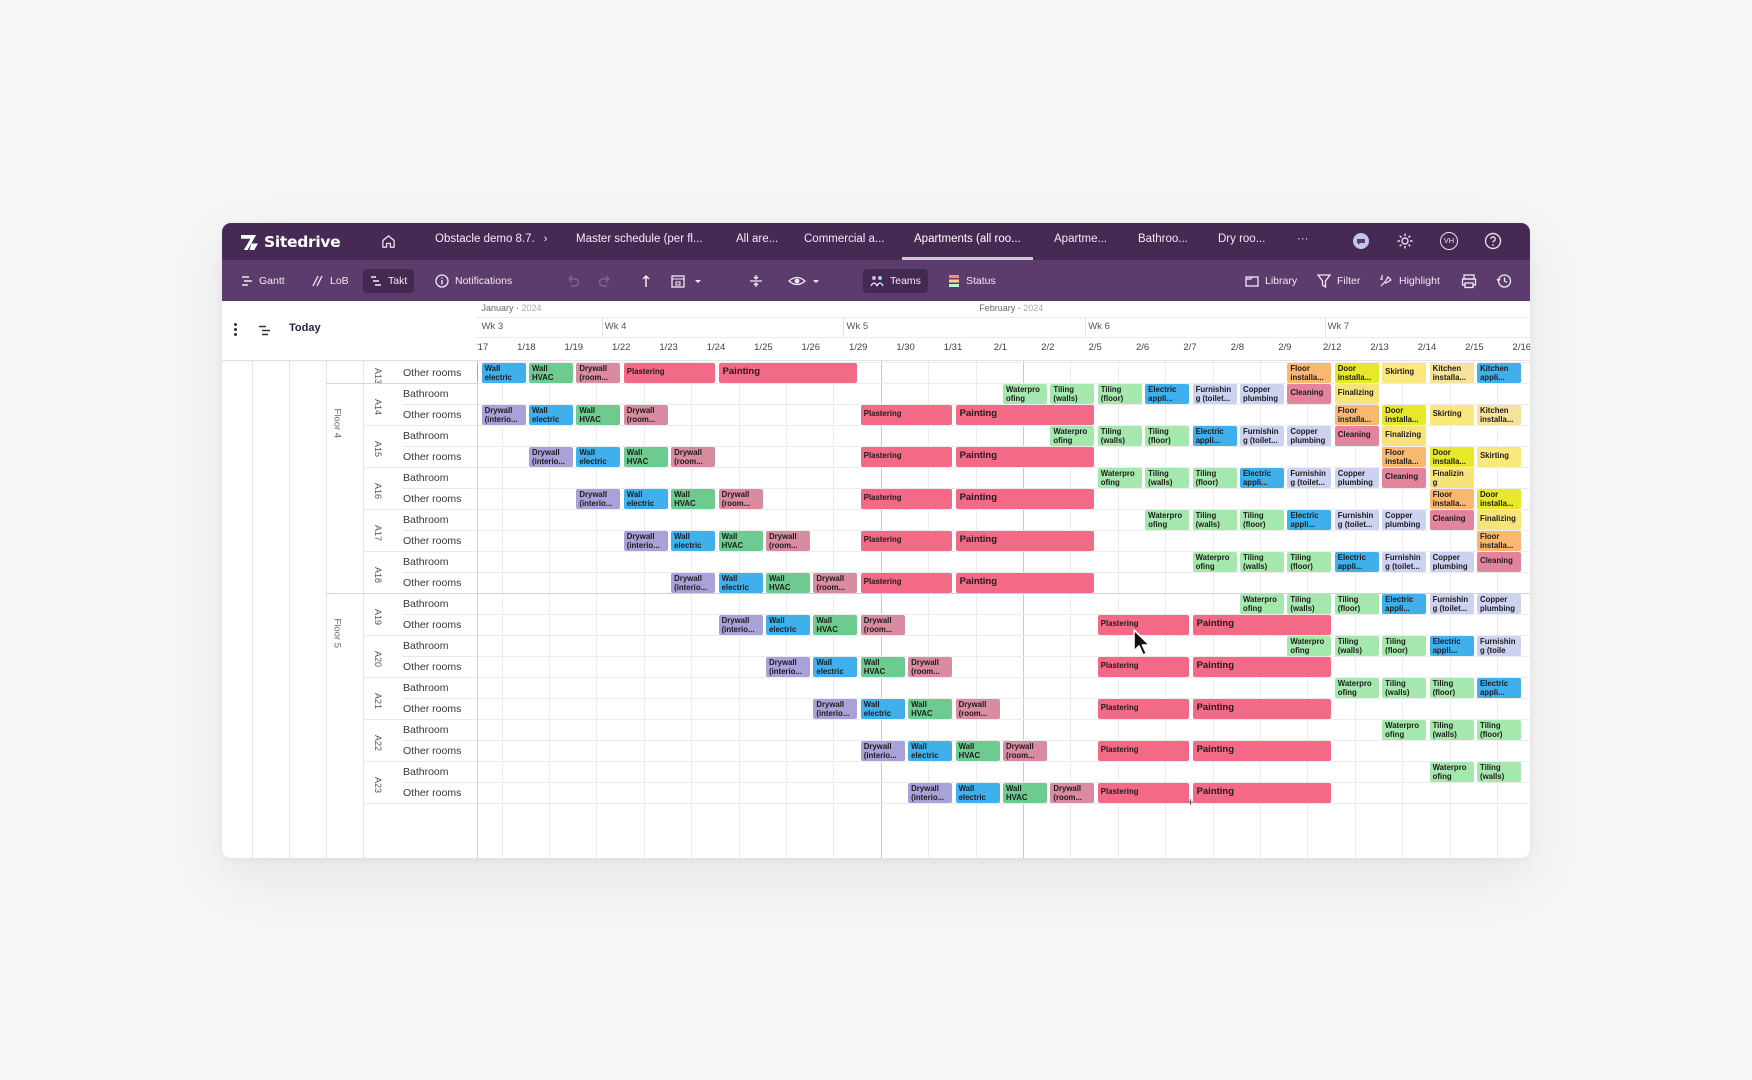  What do you see at coordinates (573, 281) in the screenshot?
I see `undo-icon` at bounding box center [573, 281].